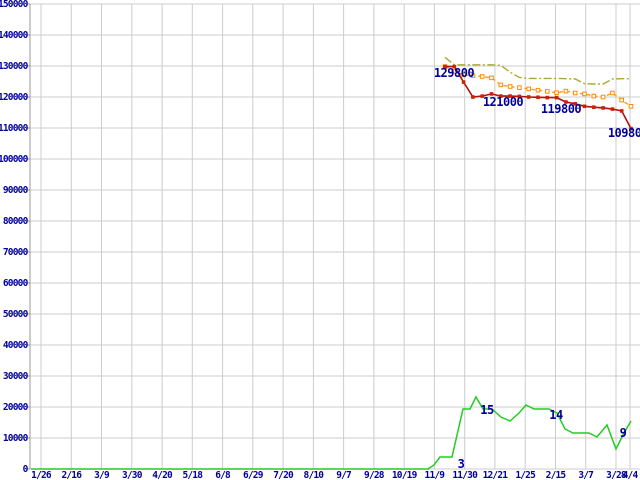  I want to click on highest-price-series, so click(537, 70).